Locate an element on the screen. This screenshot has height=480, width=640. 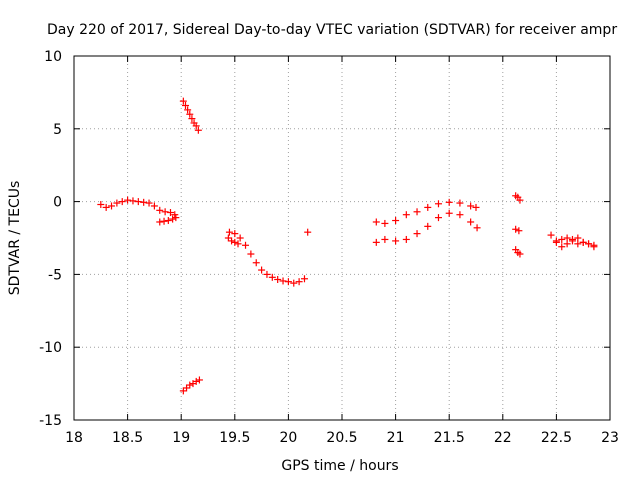
x-tick-label: 21.5 is located at coordinates (449, 438).